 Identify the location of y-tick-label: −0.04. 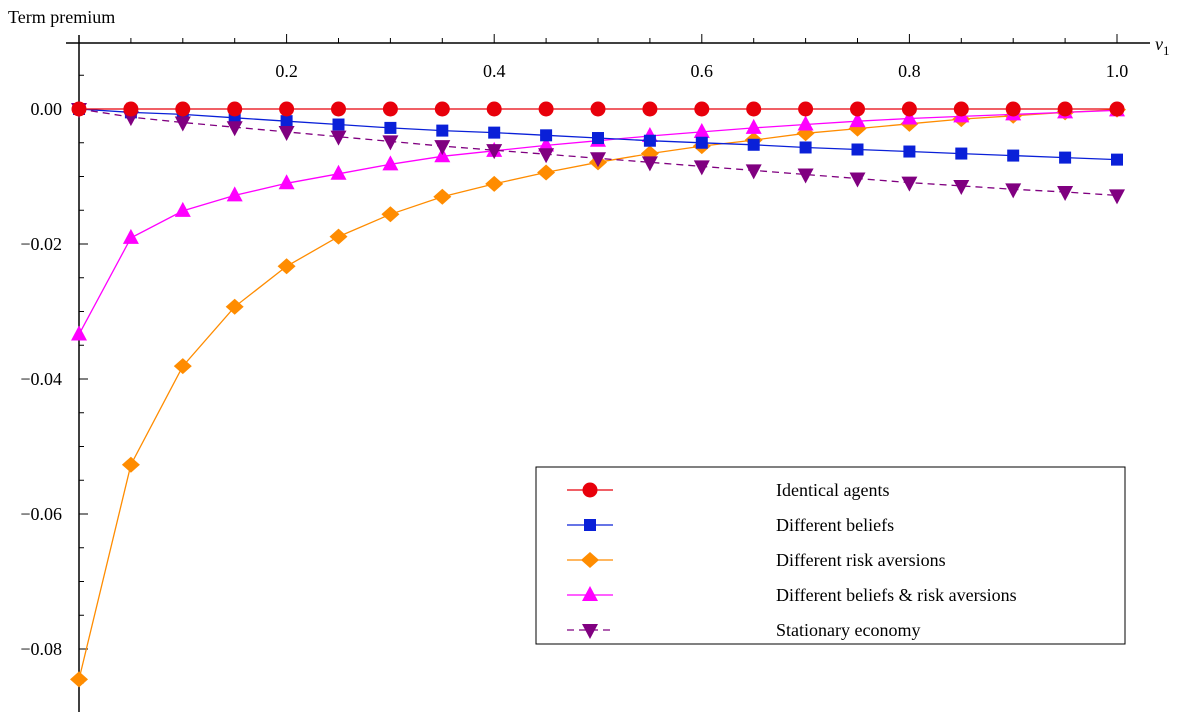
(41, 379).